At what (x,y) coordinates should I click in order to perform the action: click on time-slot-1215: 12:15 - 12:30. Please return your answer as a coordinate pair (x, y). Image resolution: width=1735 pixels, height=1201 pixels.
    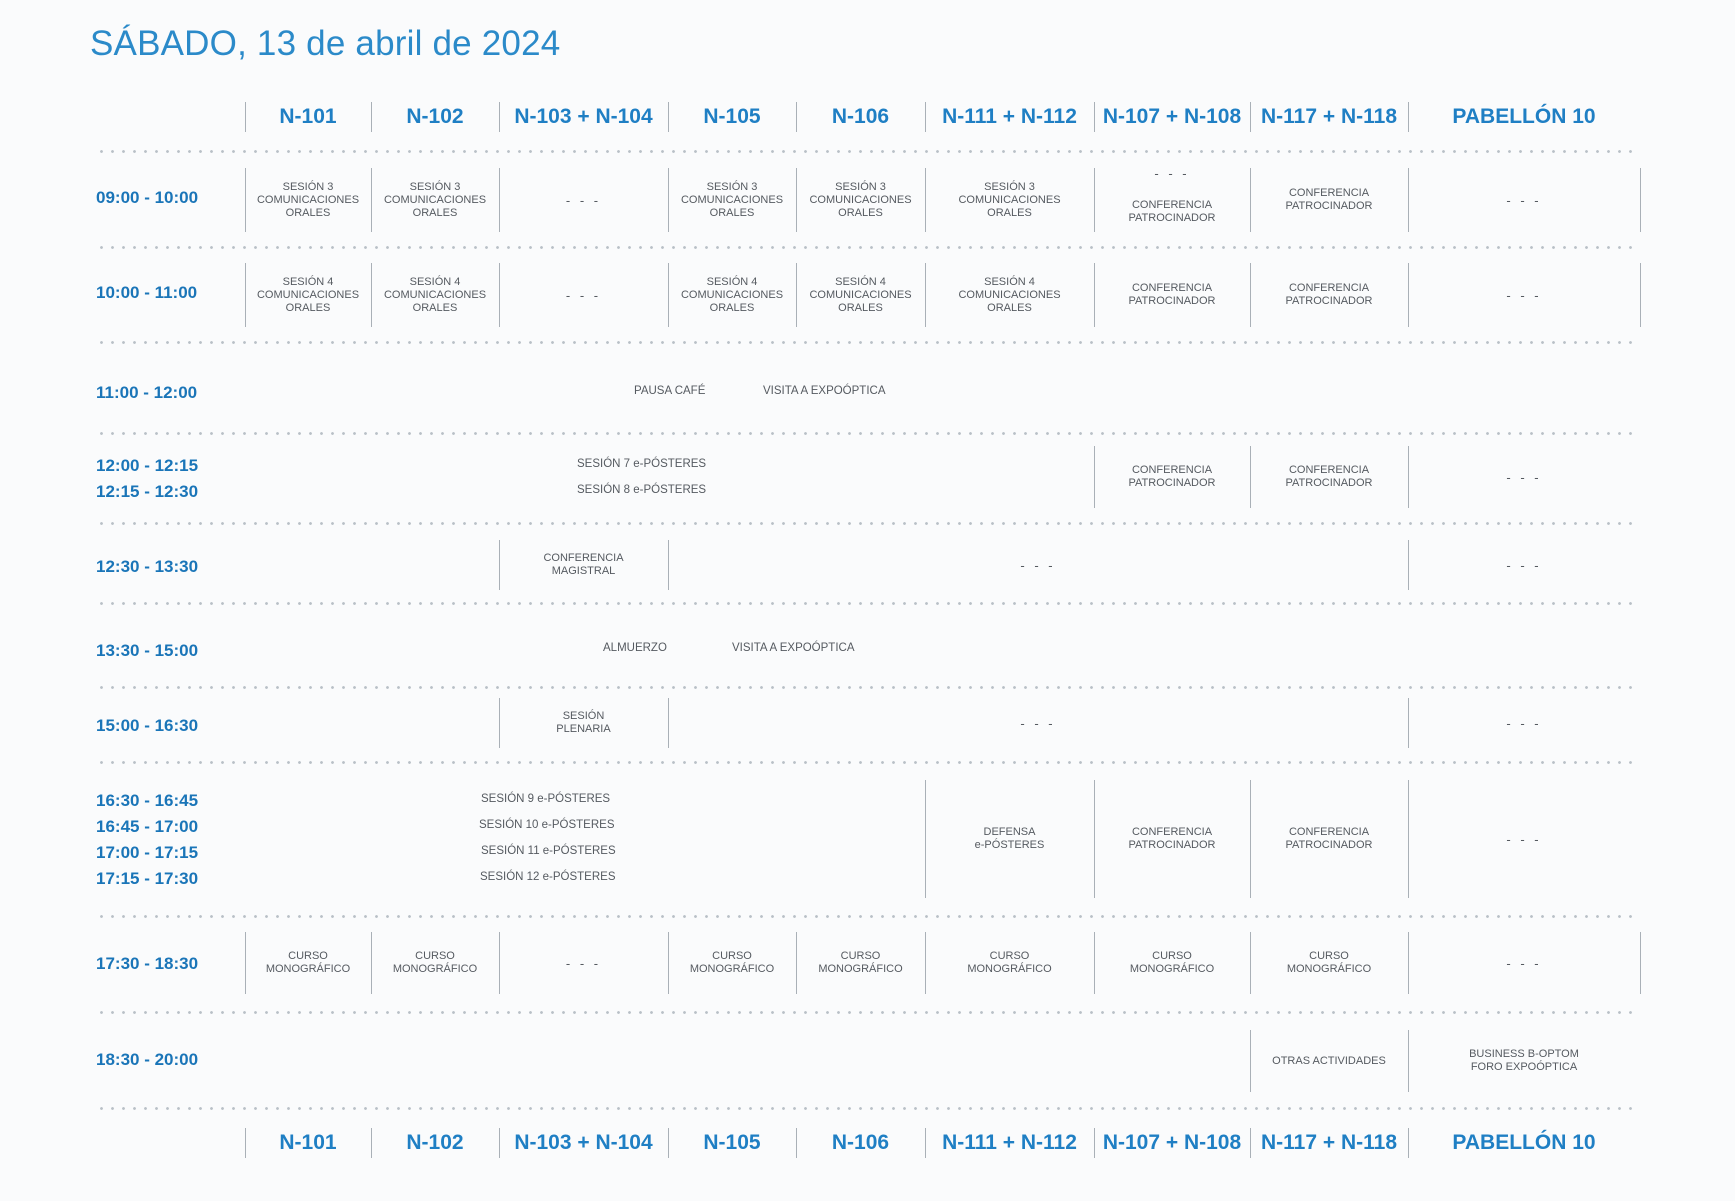
    Looking at the image, I should click on (147, 491).